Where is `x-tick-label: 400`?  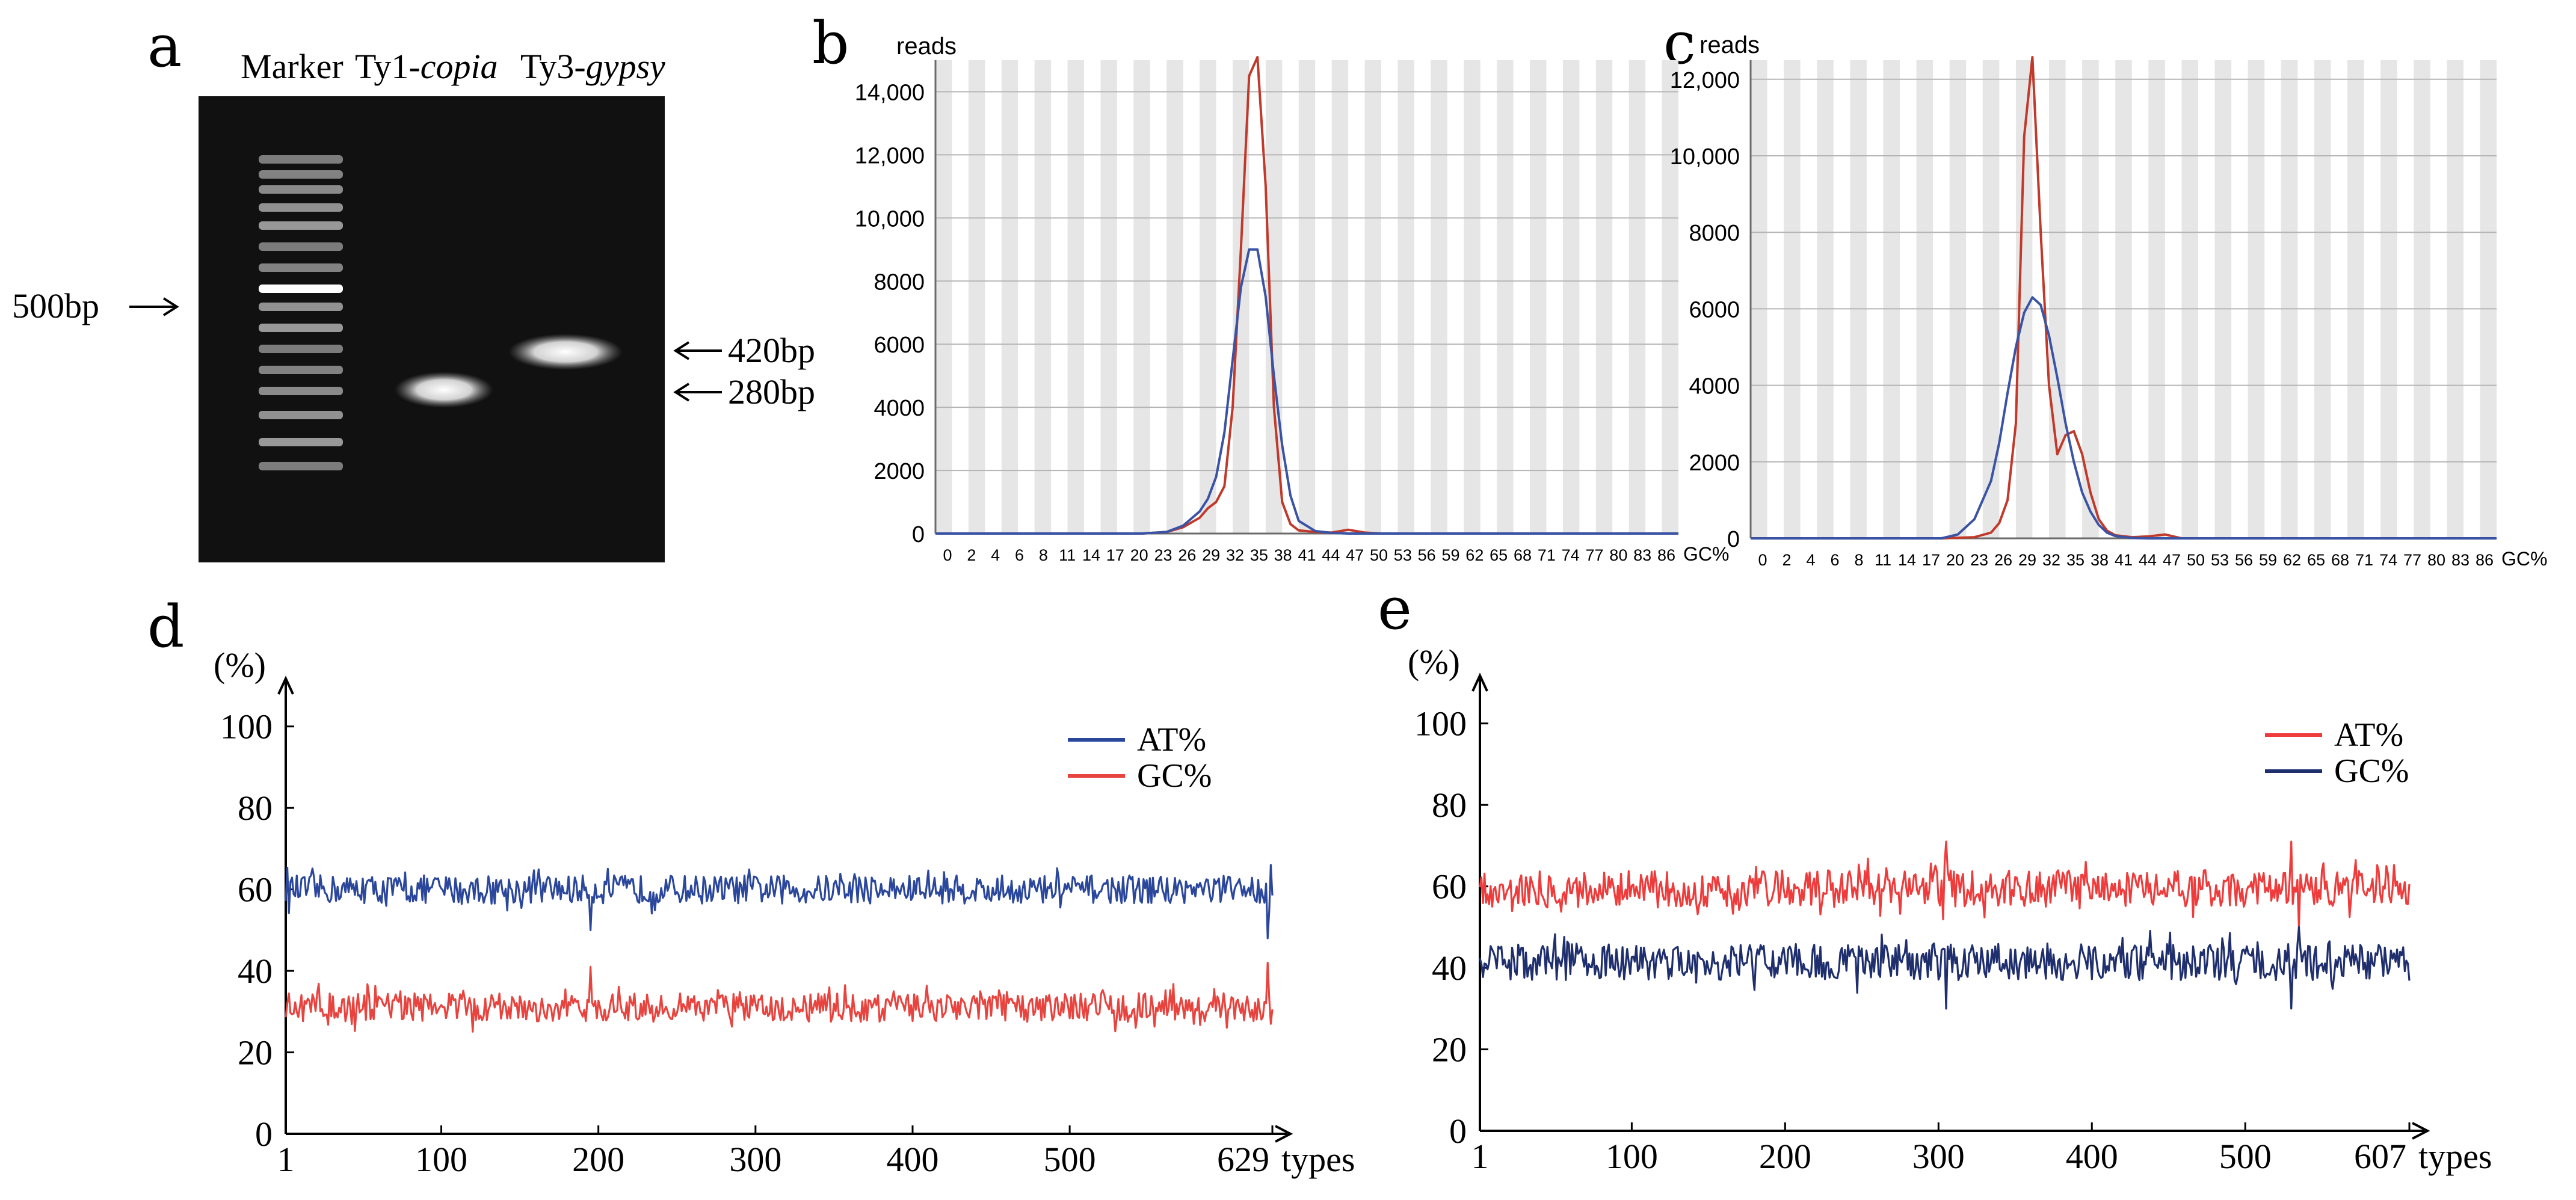 x-tick-label: 400 is located at coordinates (912, 1159).